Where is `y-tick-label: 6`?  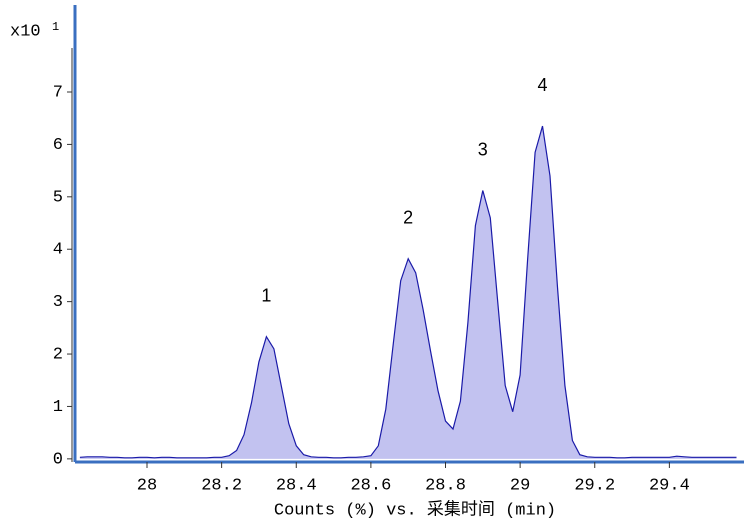 y-tick-label: 6 is located at coordinates (58, 145).